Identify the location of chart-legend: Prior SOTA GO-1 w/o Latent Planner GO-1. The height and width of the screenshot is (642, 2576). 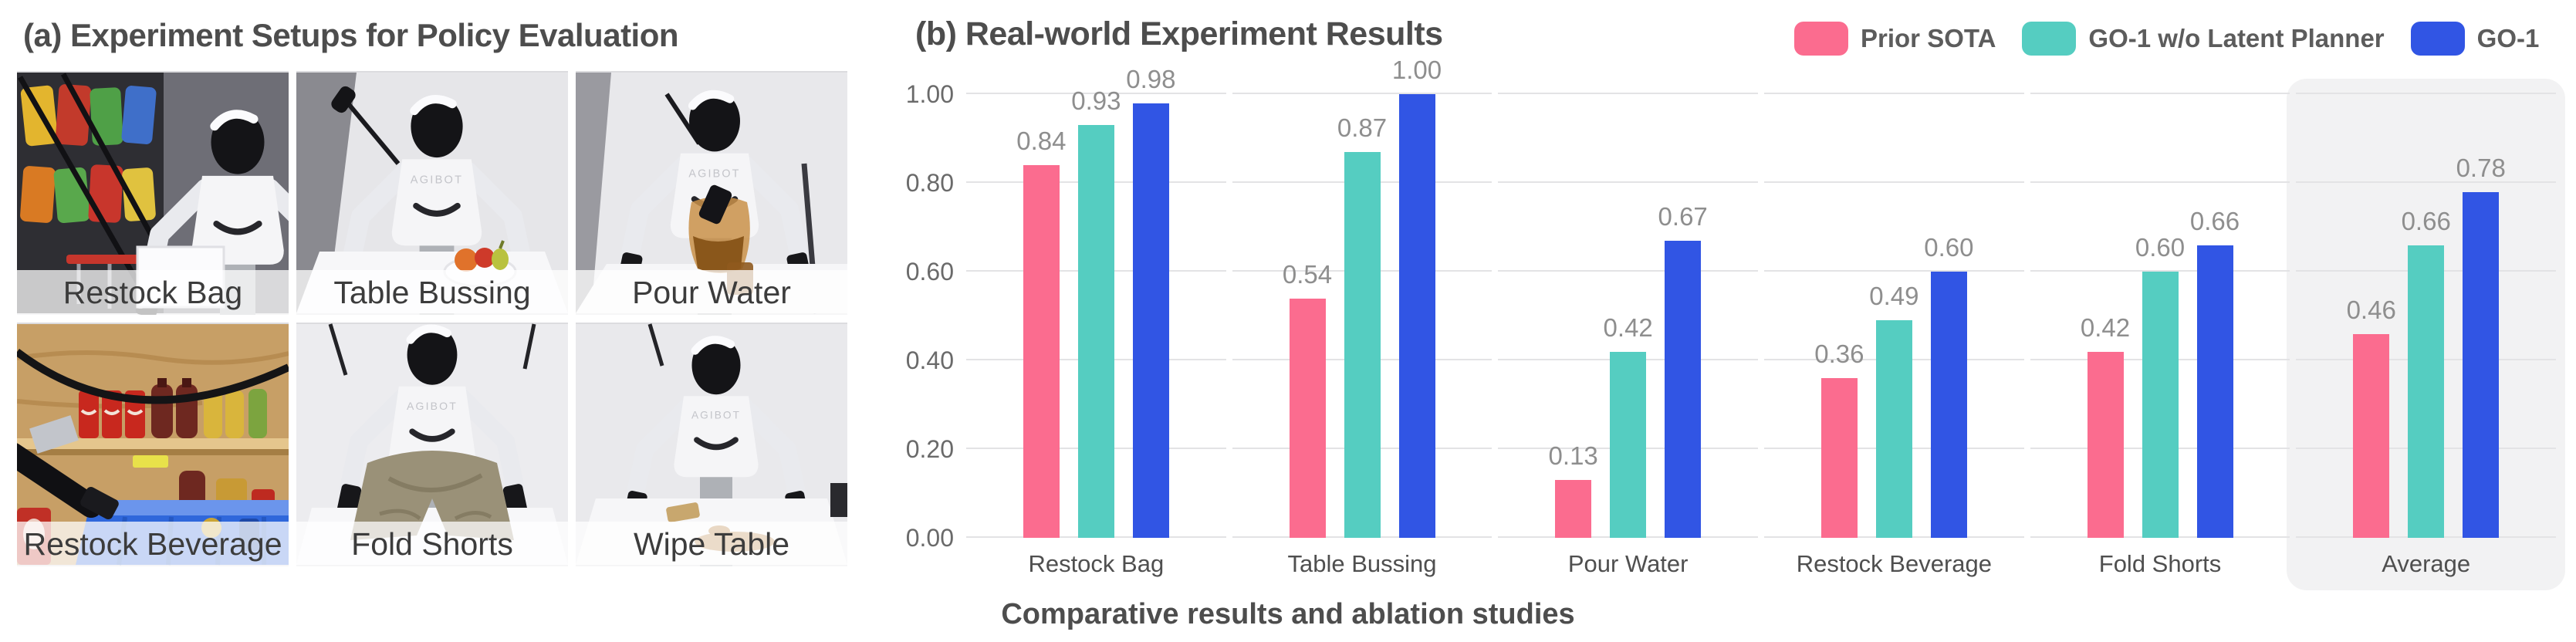
(2166, 39).